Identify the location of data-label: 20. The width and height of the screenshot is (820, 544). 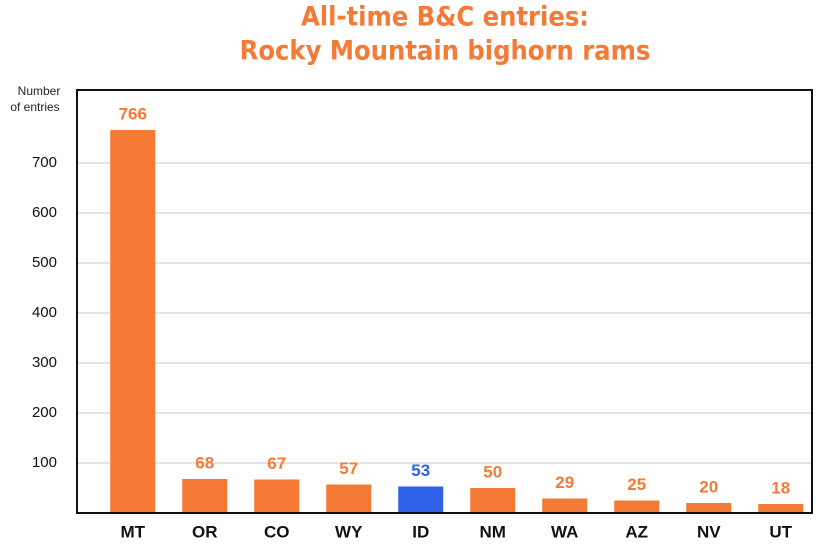
(708, 486).